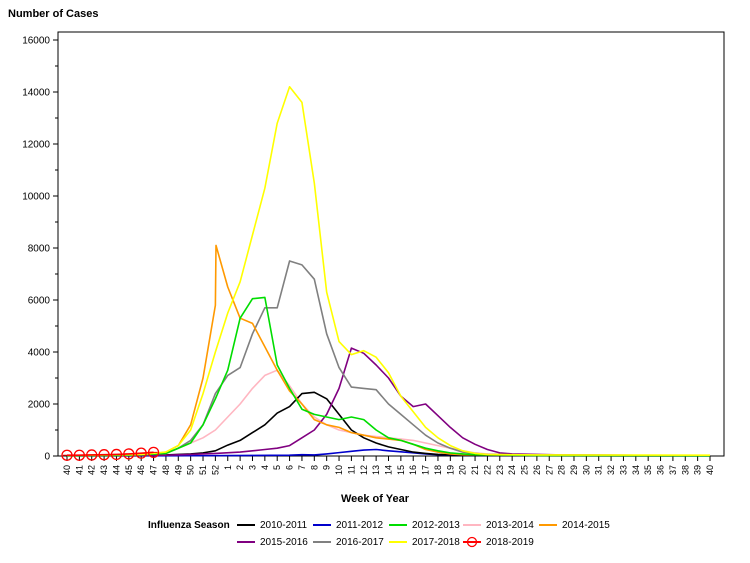  I want to click on legend-swatch-marker, so click(472, 542).